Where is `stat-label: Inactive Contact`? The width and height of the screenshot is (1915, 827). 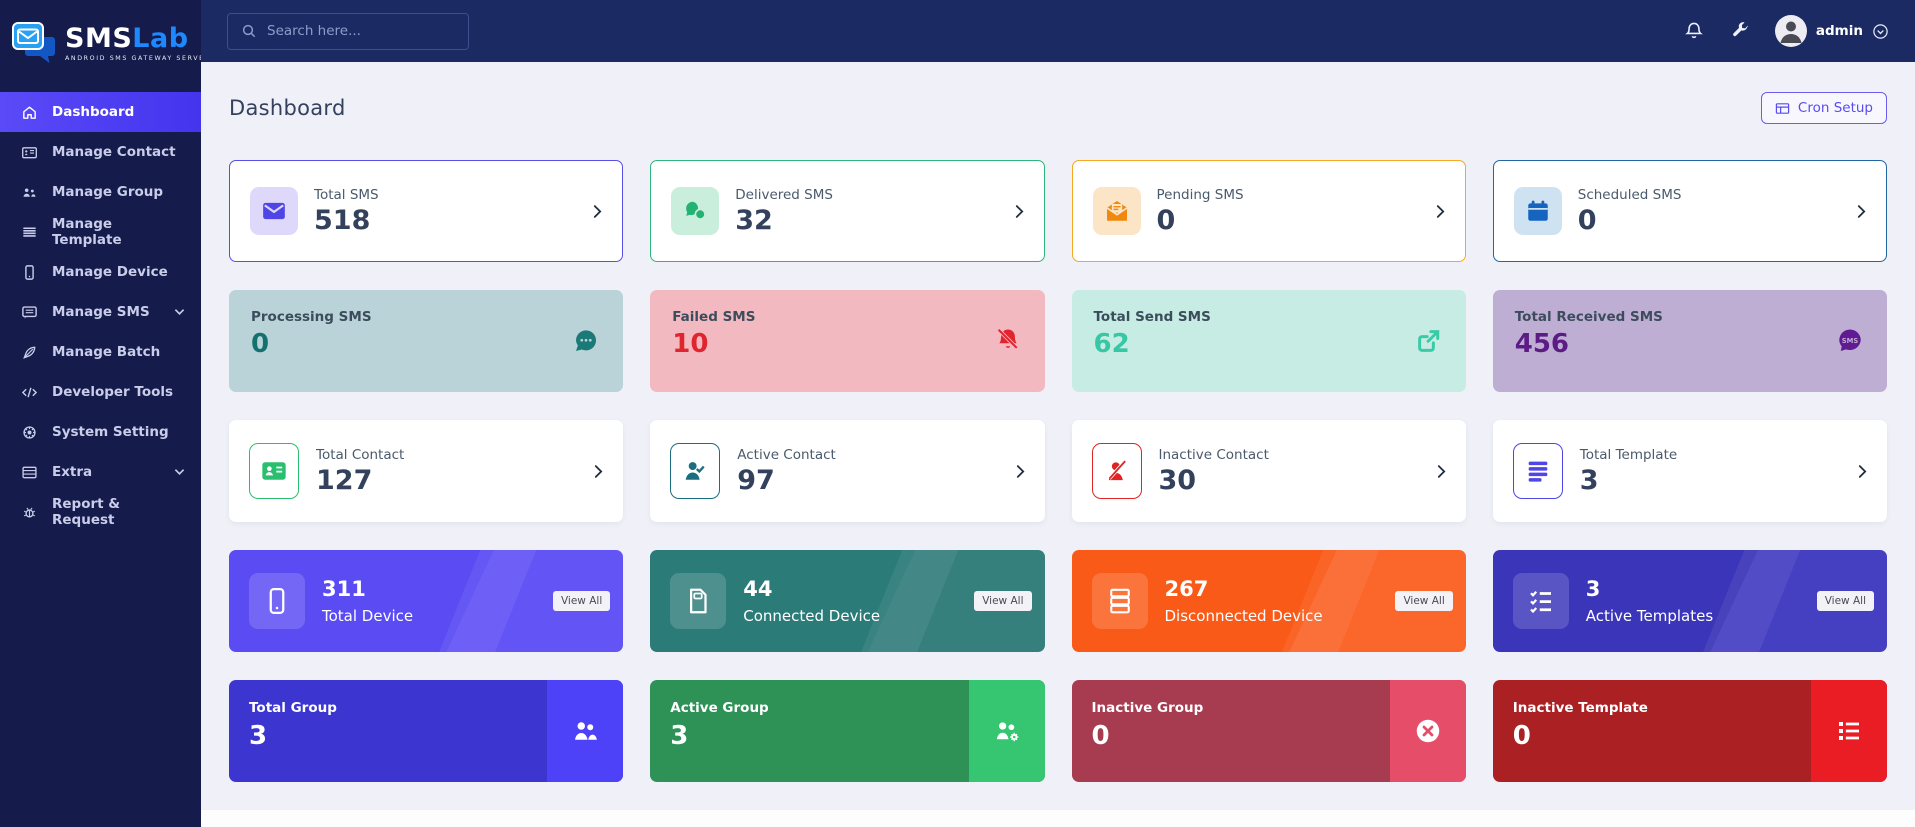
stat-label: Inactive Contact is located at coordinates (1213, 454).